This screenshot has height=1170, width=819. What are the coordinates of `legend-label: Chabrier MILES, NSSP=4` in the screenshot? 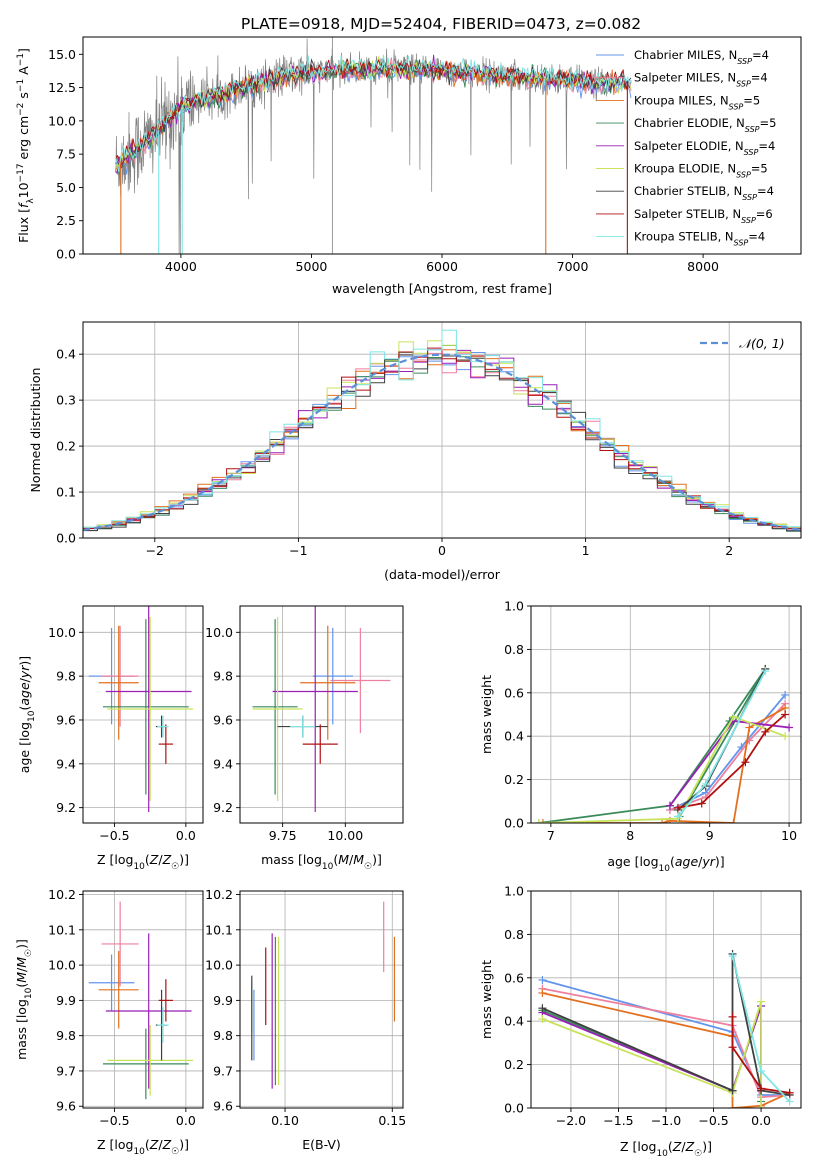 It's located at (701, 57).